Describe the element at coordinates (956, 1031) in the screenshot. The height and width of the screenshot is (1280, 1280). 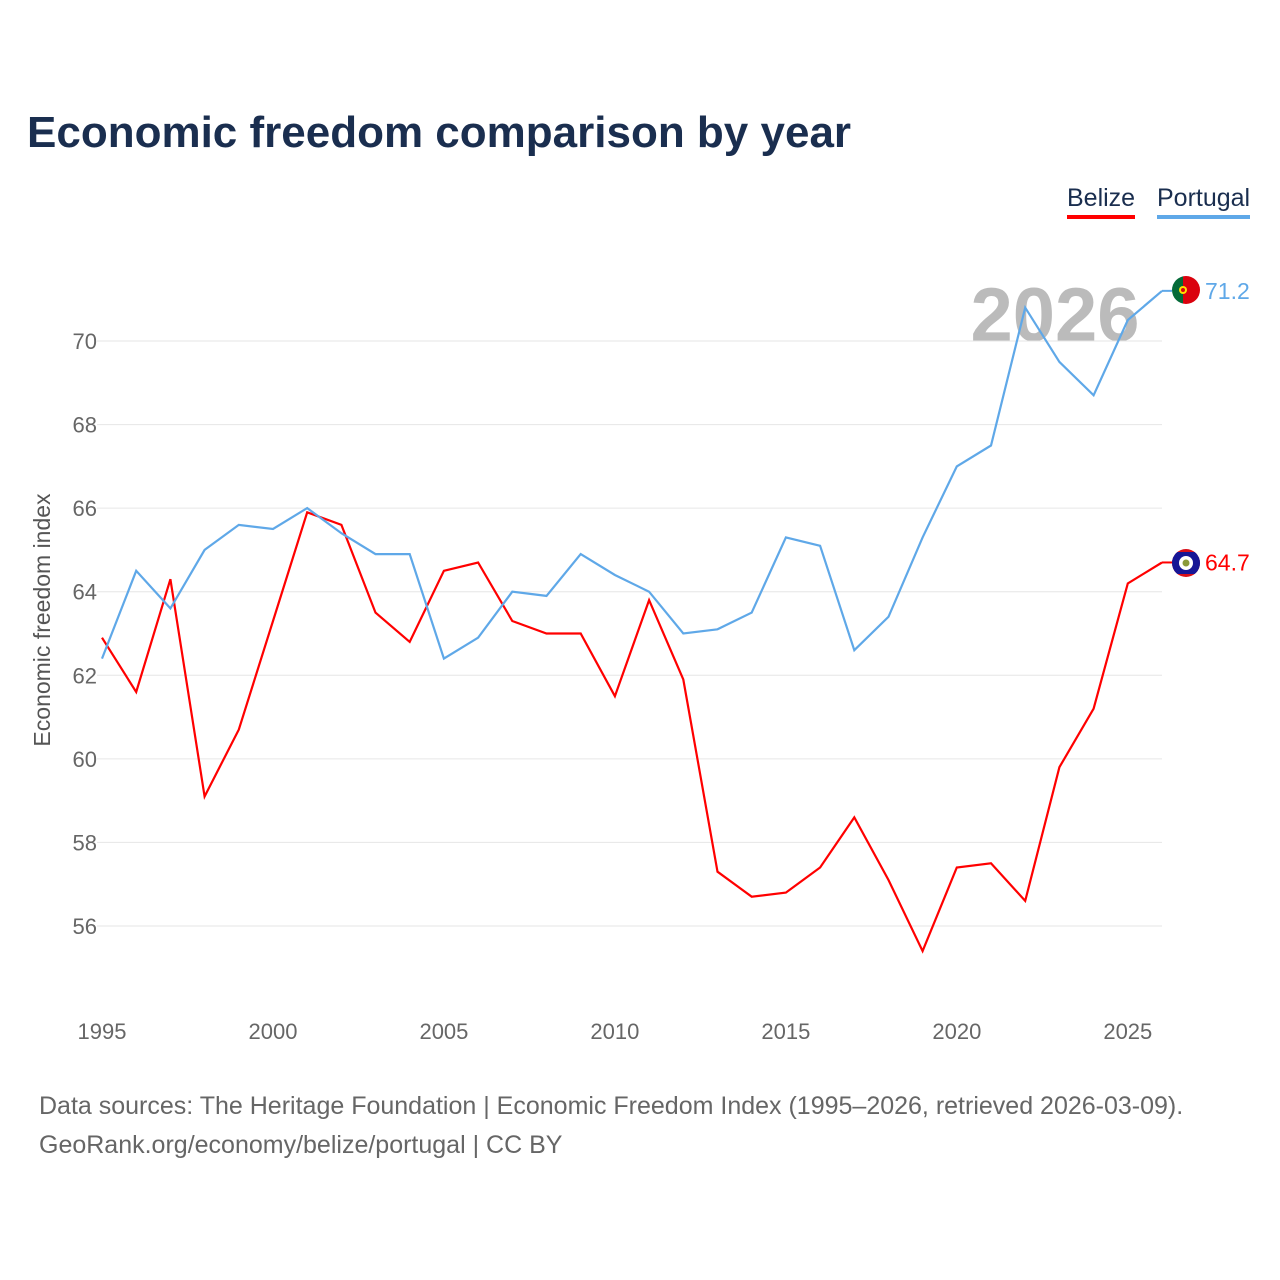
I see `x-tick-label: 2020` at that location.